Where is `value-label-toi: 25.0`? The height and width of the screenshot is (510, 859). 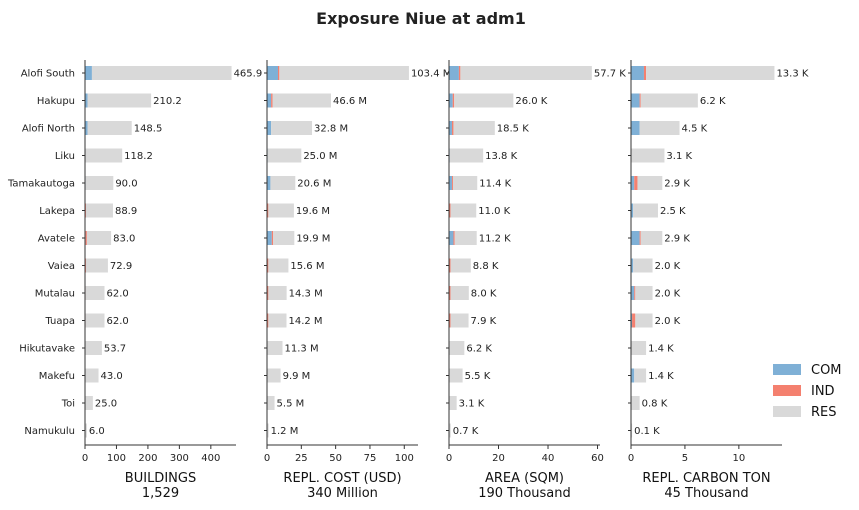
value-label-toi: 25.0 is located at coordinates (106, 404).